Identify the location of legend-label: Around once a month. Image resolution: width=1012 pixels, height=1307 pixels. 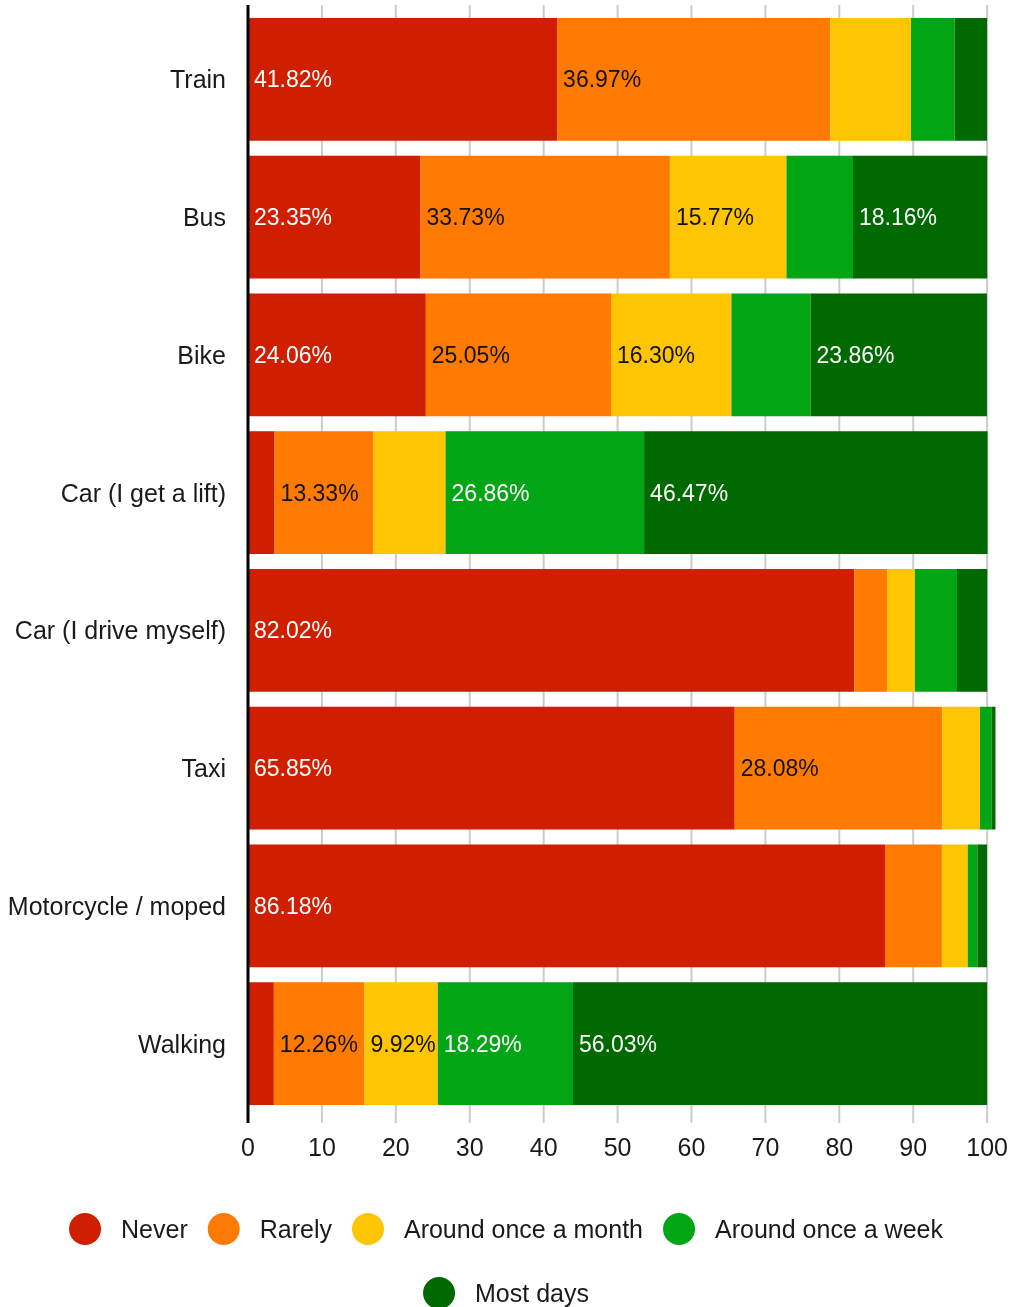
(523, 1229).